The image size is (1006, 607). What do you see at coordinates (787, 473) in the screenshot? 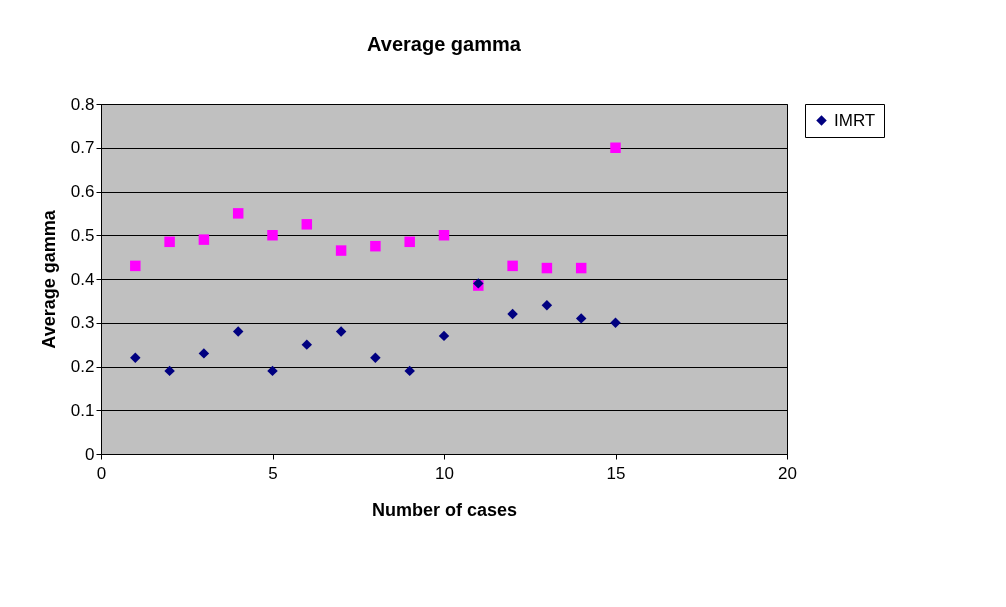
I see `x-tick-label: 20` at bounding box center [787, 473].